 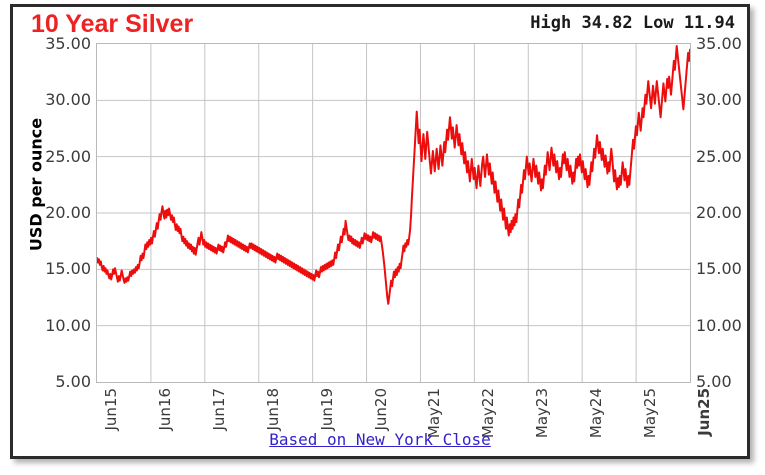 I want to click on high-low-readout: High 34.82 Low 11.94, so click(x=632, y=23).